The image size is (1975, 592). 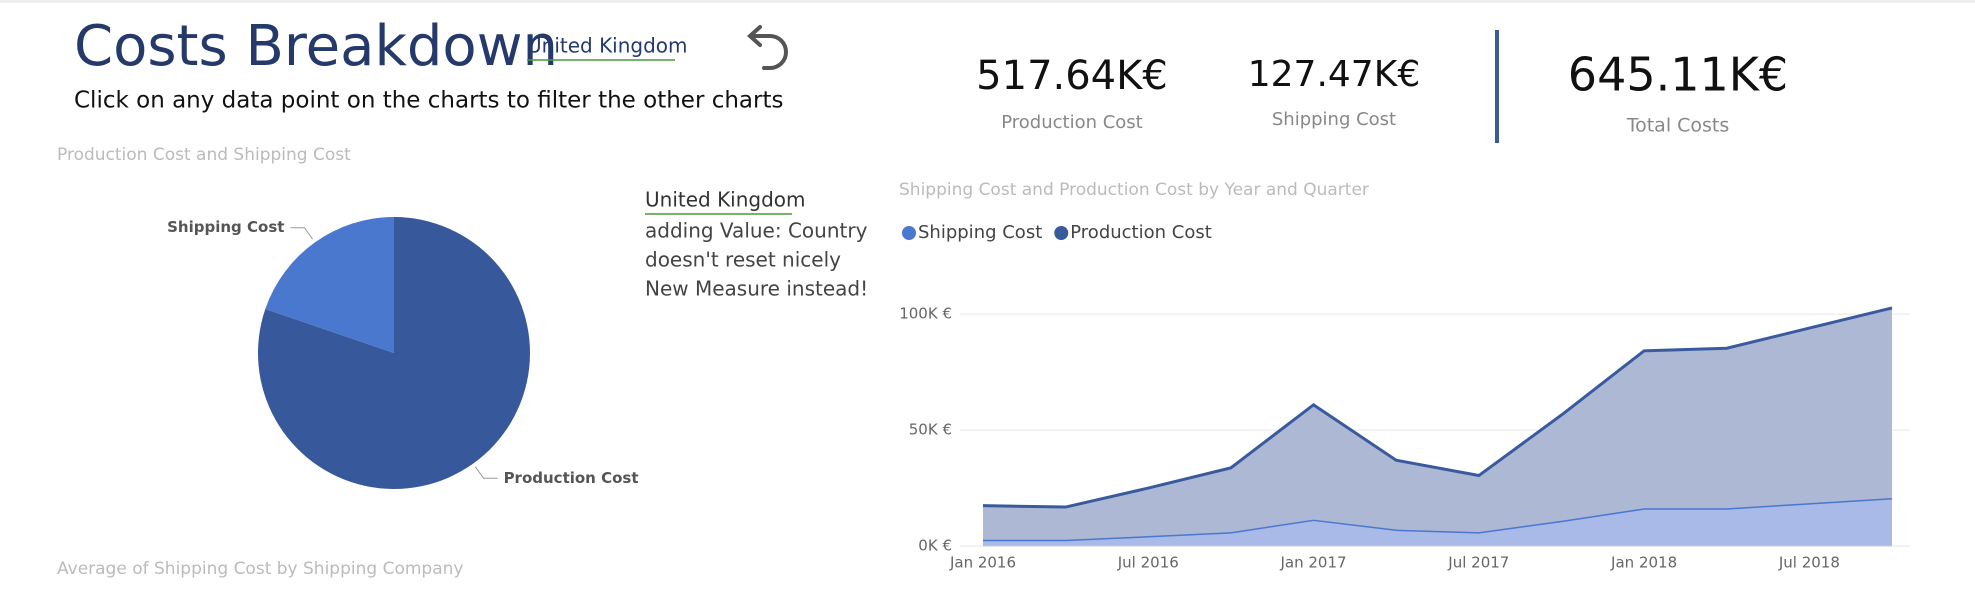 What do you see at coordinates (1478, 563) in the screenshot?
I see `x-tick-label: Jul 2017` at bounding box center [1478, 563].